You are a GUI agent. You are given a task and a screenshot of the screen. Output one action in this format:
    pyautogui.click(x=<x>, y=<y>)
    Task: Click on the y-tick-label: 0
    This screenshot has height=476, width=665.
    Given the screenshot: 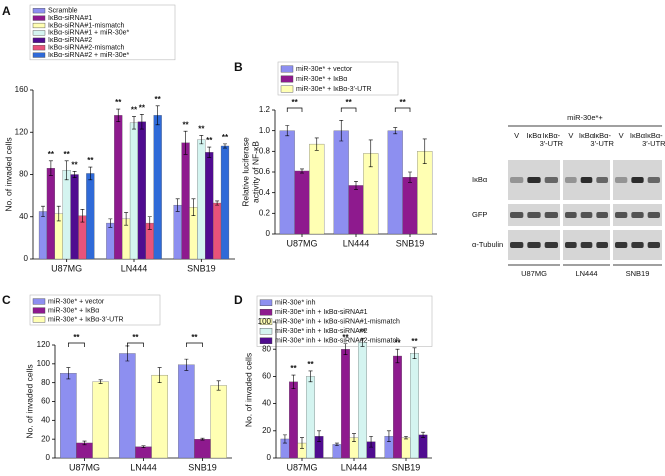 What is the action you would take?
    pyautogui.click(x=268, y=233)
    